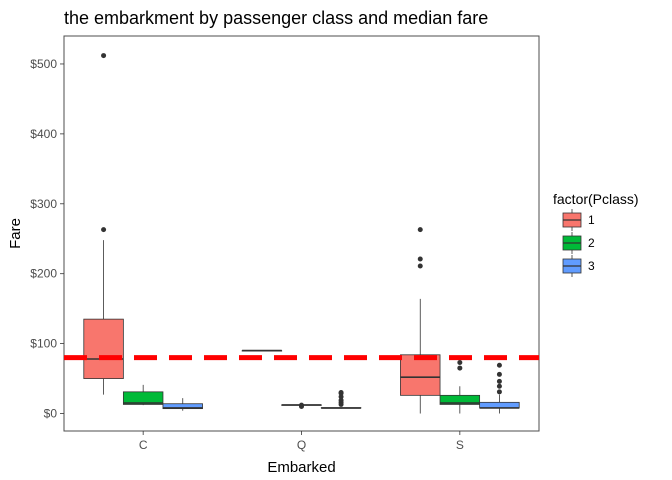  Describe the element at coordinates (591, 243) in the screenshot. I see `legend-label: 2` at that location.